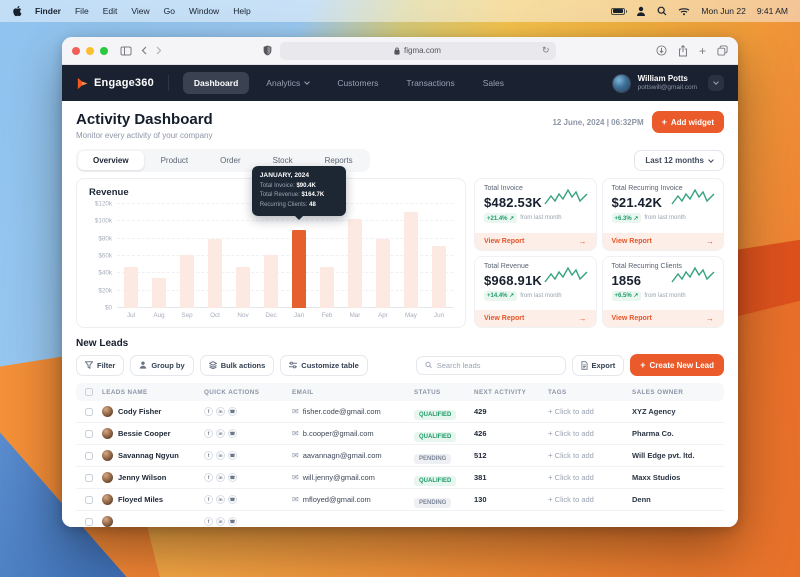  I want to click on menu-item-view: View, so click(140, 11).